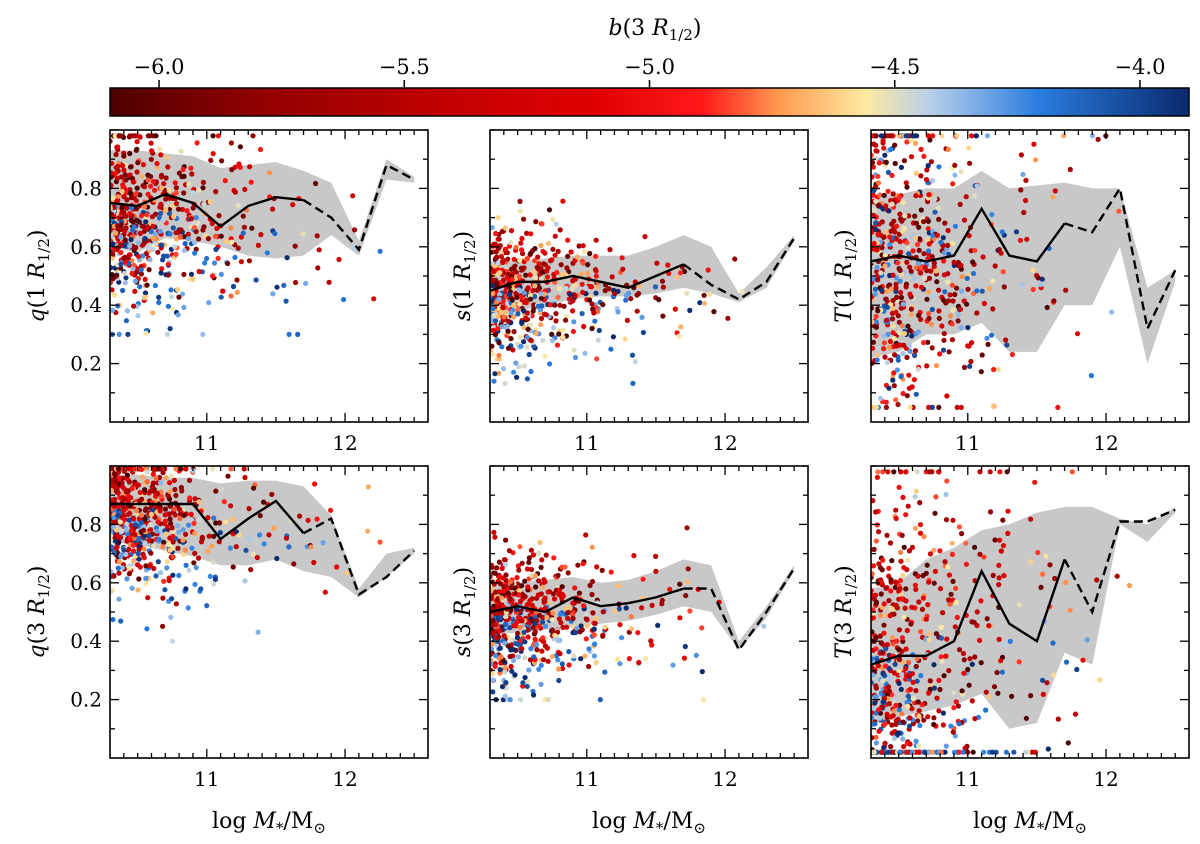  Describe the element at coordinates (344, 443) in the screenshot. I see `x-tick-label: 12` at that location.